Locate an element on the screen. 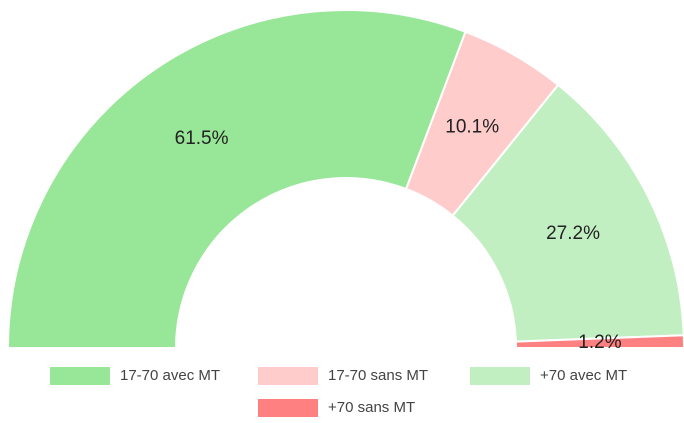 This screenshot has height=423, width=684. data-label: 27.2% is located at coordinates (573, 233).